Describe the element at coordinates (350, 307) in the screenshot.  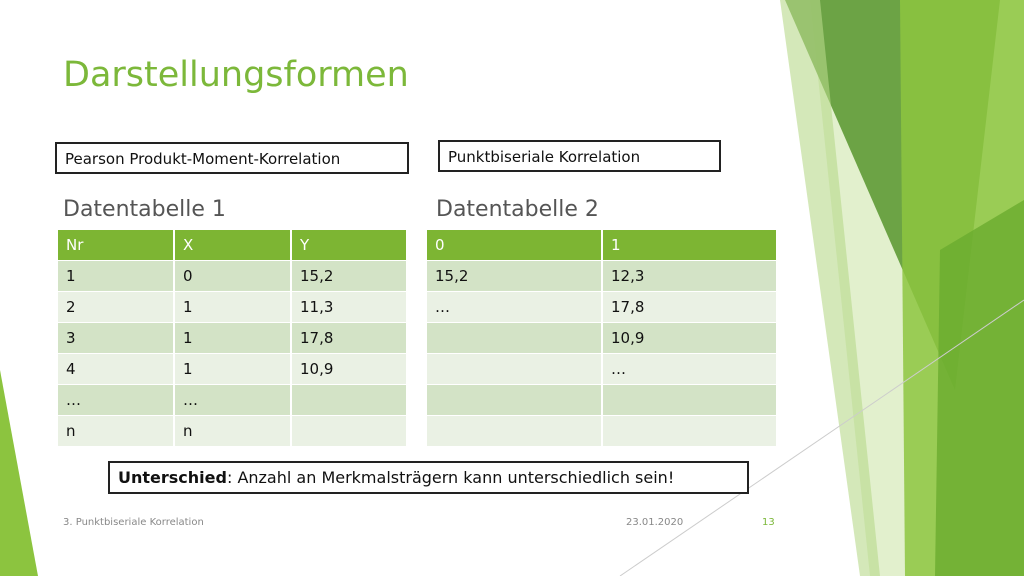
I see `table-cell: 11,3` at that location.